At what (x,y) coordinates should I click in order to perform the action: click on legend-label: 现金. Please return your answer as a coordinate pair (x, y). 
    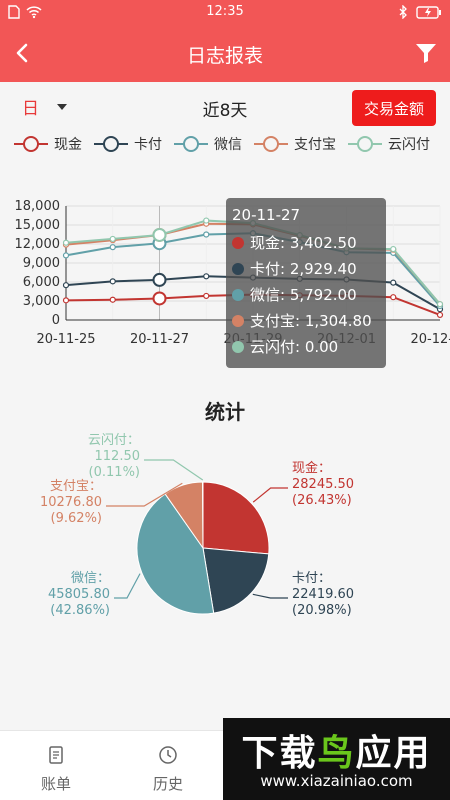
    Looking at the image, I should click on (68, 145).